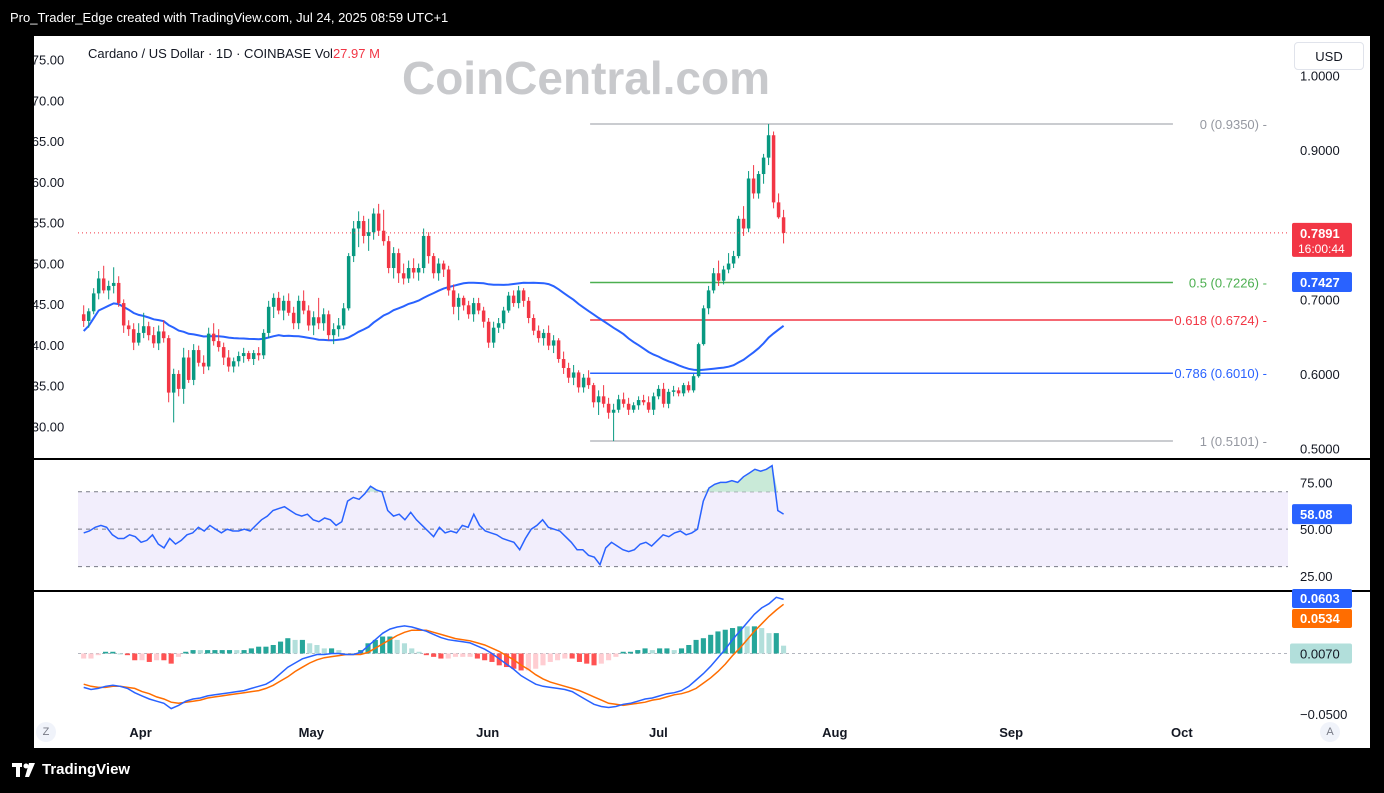  What do you see at coordinates (49, 304) in the screenshot?
I see `left-axis-tick: 45.00` at bounding box center [49, 304].